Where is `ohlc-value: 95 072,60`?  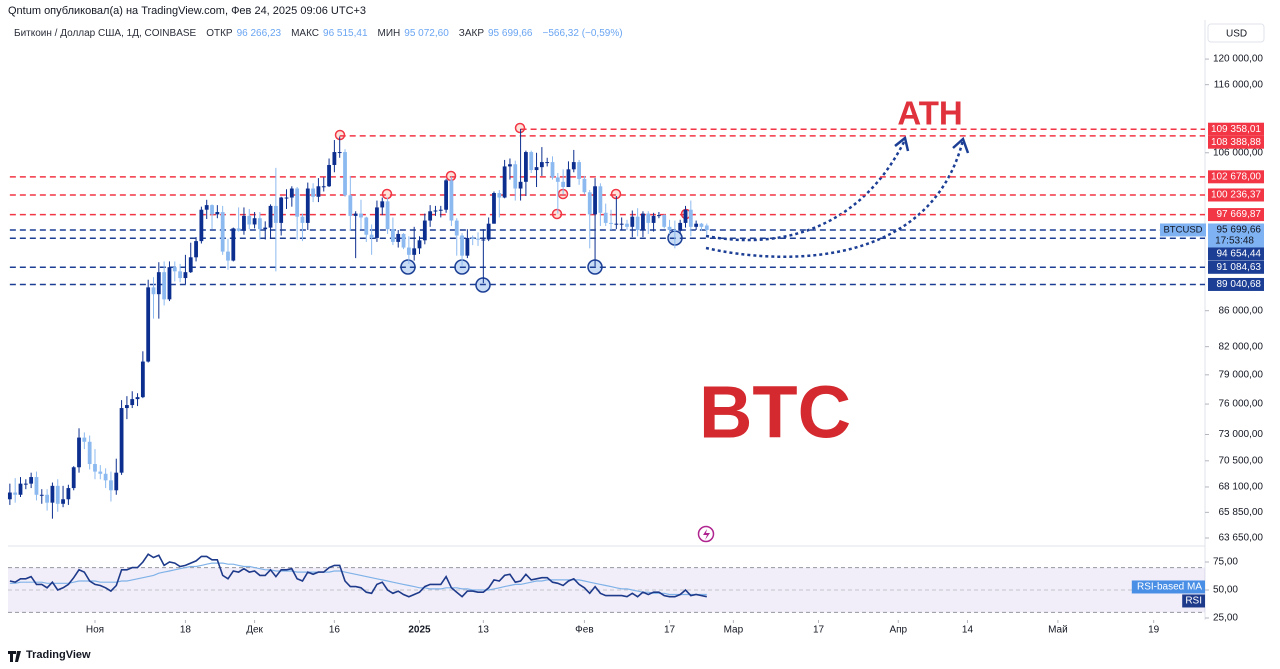
ohlc-value: 95 072,60 is located at coordinates (426, 33).